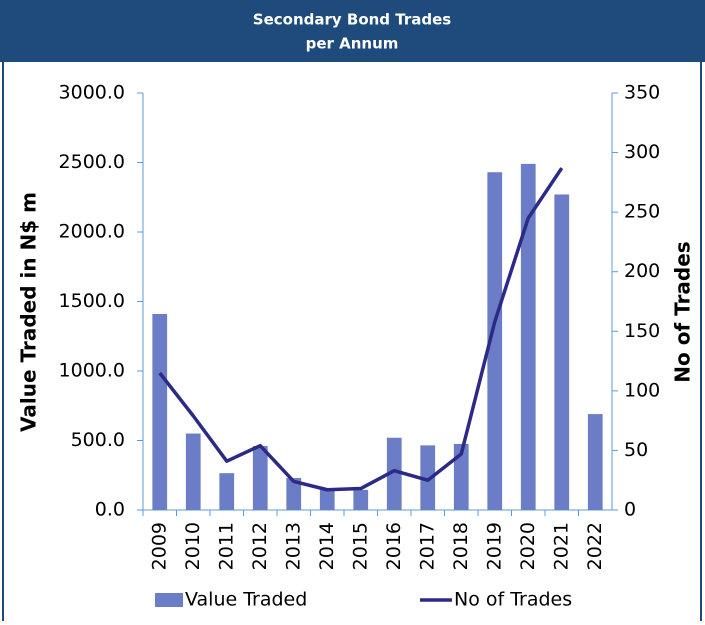  Describe the element at coordinates (630, 510) in the screenshot. I see `y2-tick-label: 0` at that location.